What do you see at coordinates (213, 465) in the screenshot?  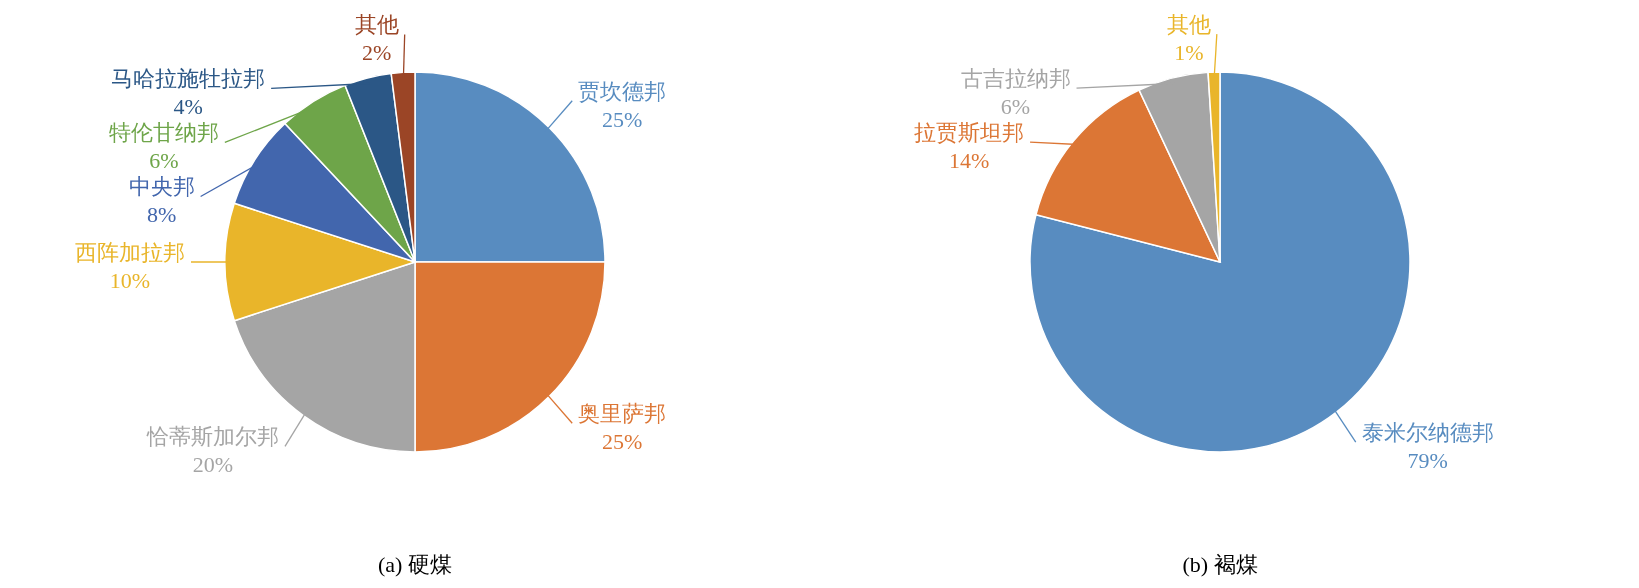 I see `data-label: 20%` at bounding box center [213, 465].